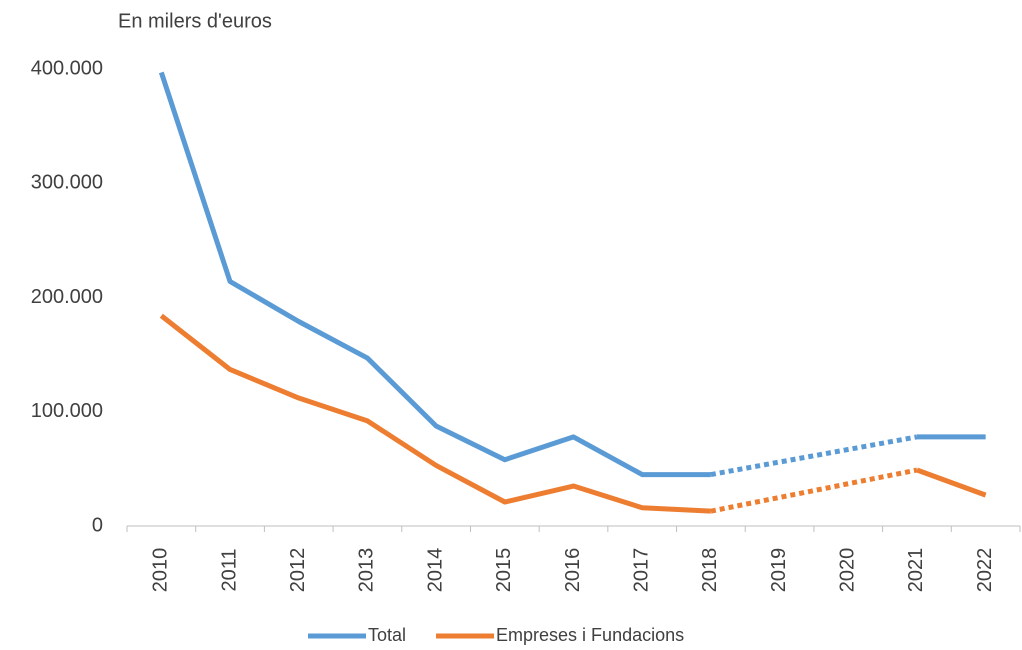 Image resolution: width=1022 pixels, height=650 pixels. What do you see at coordinates (298, 570) in the screenshot?
I see `x-tick-label: 2012` at bounding box center [298, 570].